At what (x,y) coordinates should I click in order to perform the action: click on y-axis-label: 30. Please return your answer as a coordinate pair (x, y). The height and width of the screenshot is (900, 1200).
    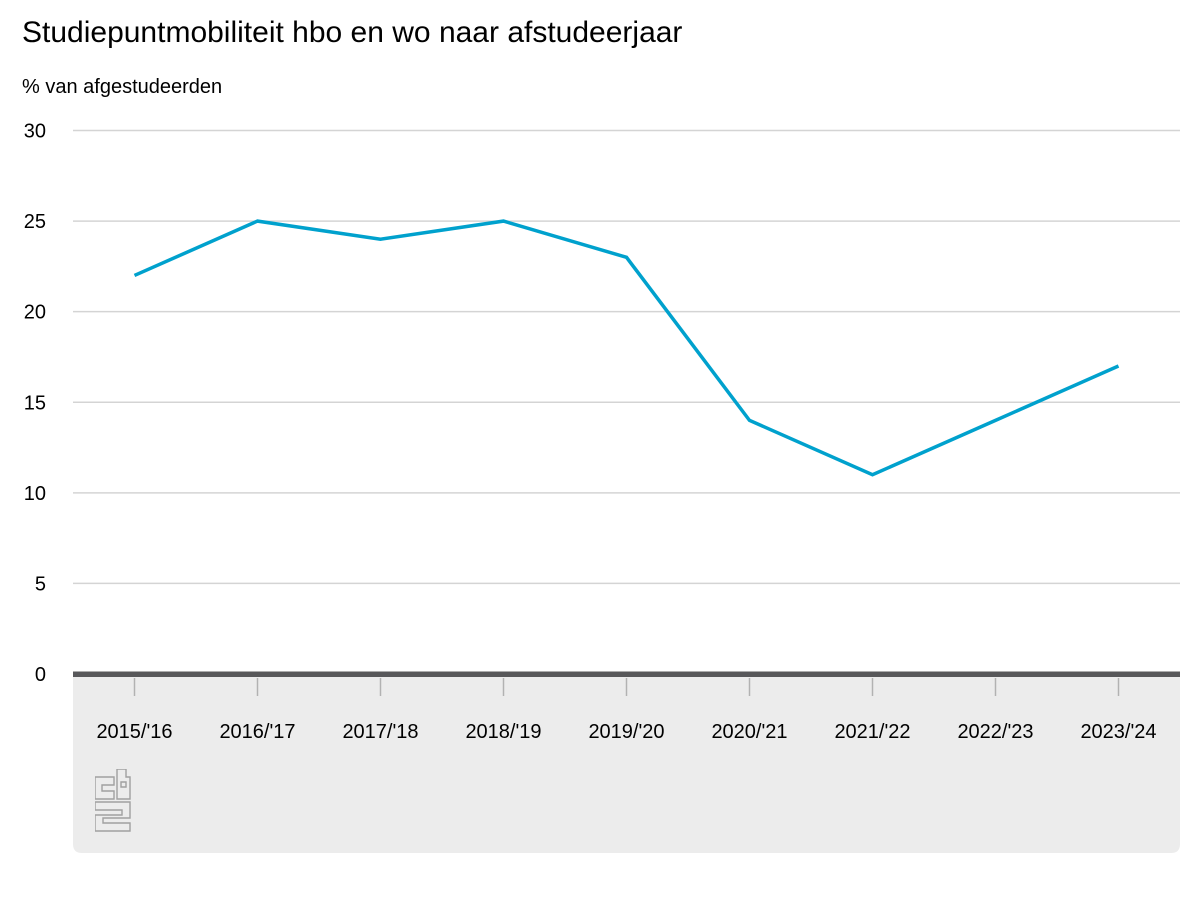
    Looking at the image, I should click on (35, 132).